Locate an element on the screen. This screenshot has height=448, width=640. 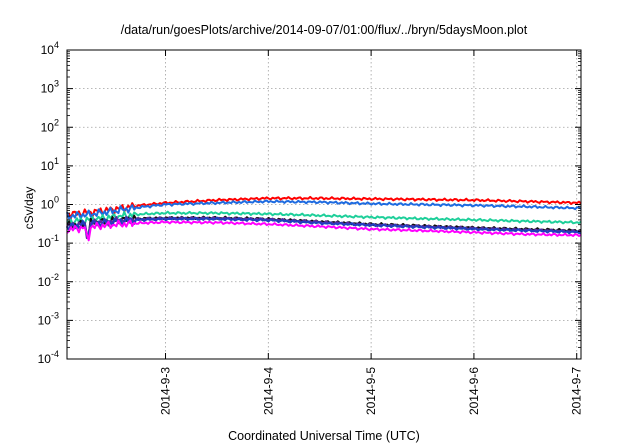
x-tick-label: 2014-9-3 is located at coordinates (166, 391).